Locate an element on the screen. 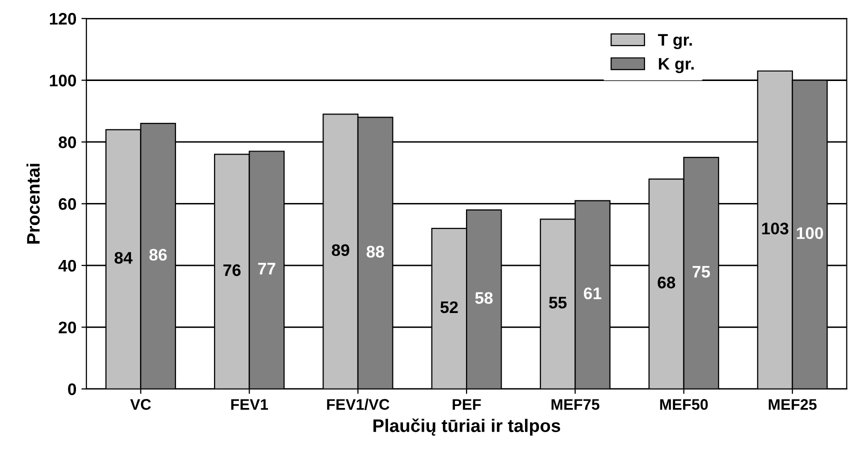  data-label: 52 is located at coordinates (449, 307).